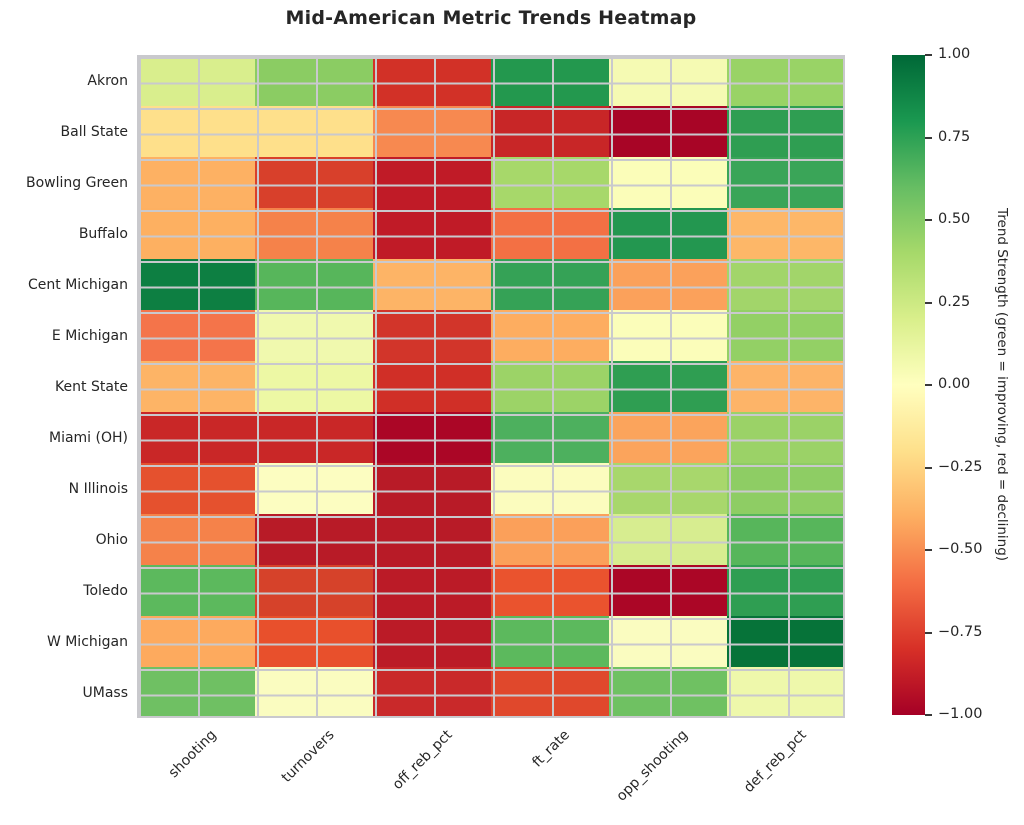 The image size is (1024, 825). Describe the element at coordinates (491, 18) in the screenshot. I see `chart-title: Mid-American Metric Trends Heatmap` at that location.